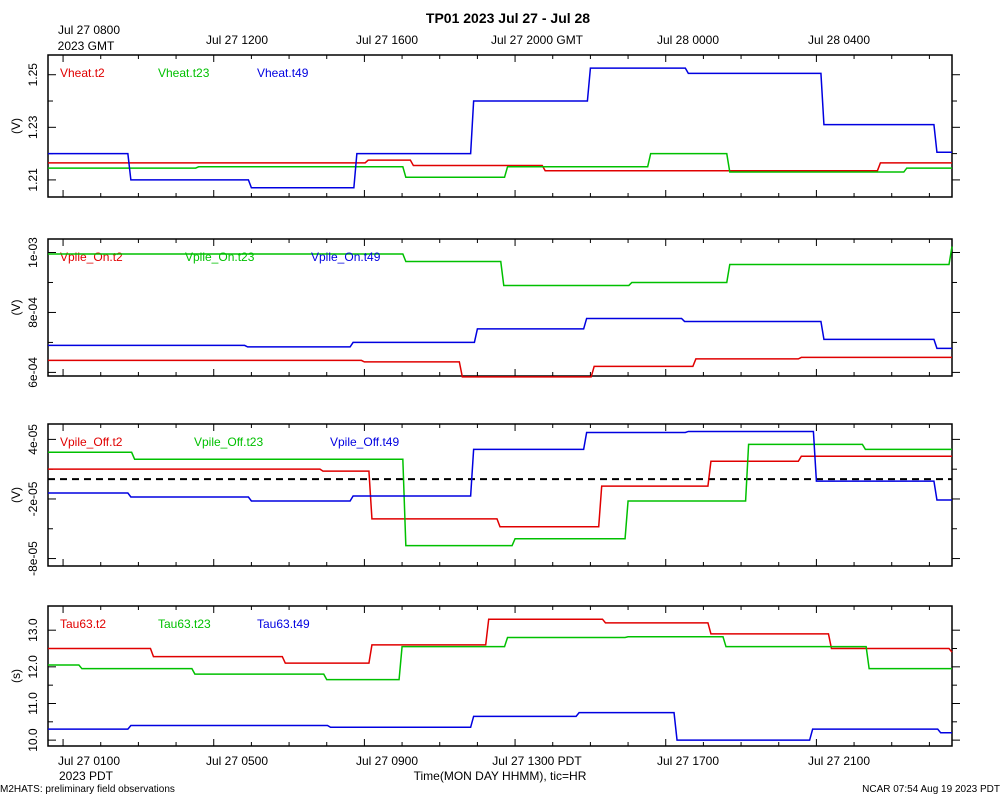  What do you see at coordinates (500, 658) in the screenshot?
I see `series-line-Tau63.t23` at bounding box center [500, 658].